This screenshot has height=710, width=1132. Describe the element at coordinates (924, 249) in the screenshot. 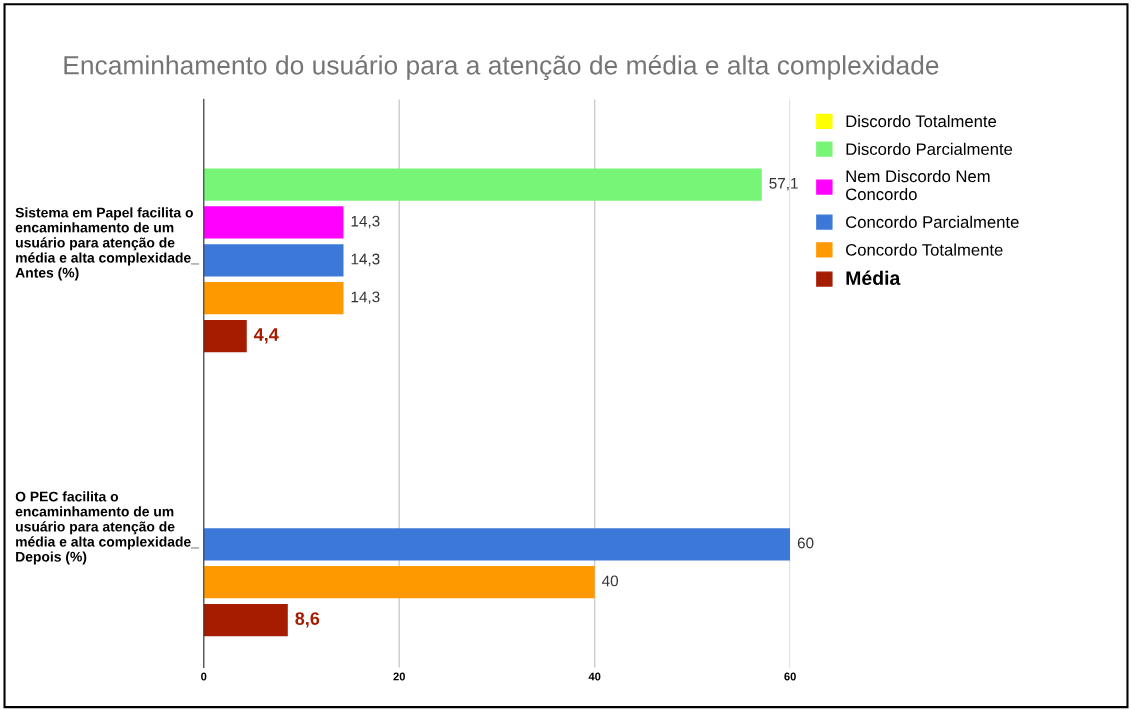

I see `legend-label: Concordo Totalmente` at that location.